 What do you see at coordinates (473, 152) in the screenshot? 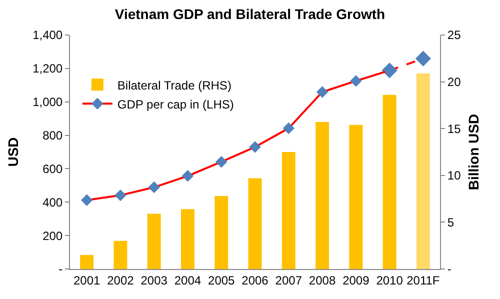
I see `y2-axis-title: Billion USD` at bounding box center [473, 152].